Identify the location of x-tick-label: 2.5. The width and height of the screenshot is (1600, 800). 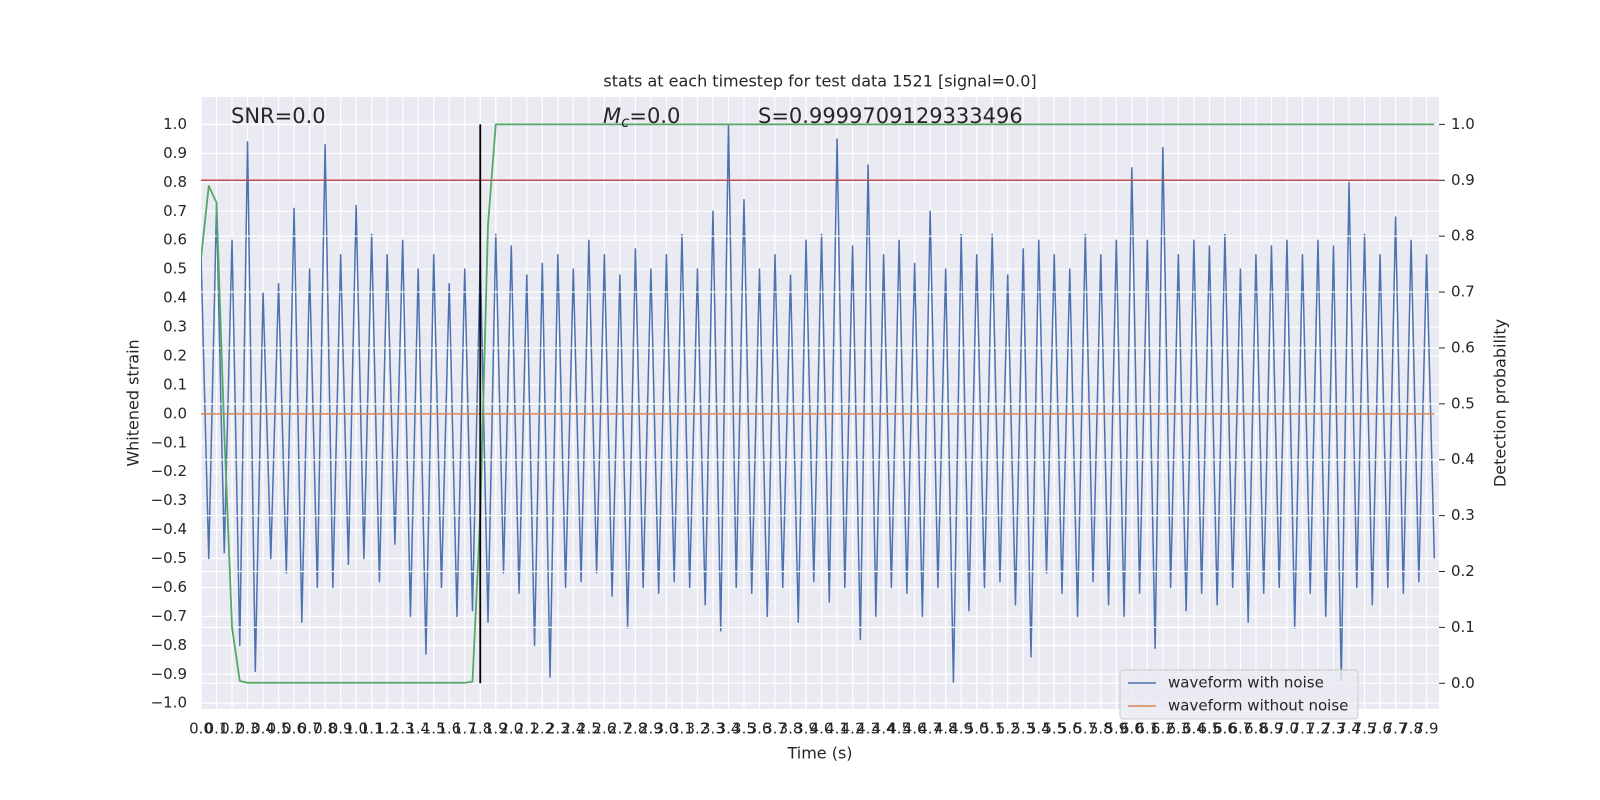
(589, 729).